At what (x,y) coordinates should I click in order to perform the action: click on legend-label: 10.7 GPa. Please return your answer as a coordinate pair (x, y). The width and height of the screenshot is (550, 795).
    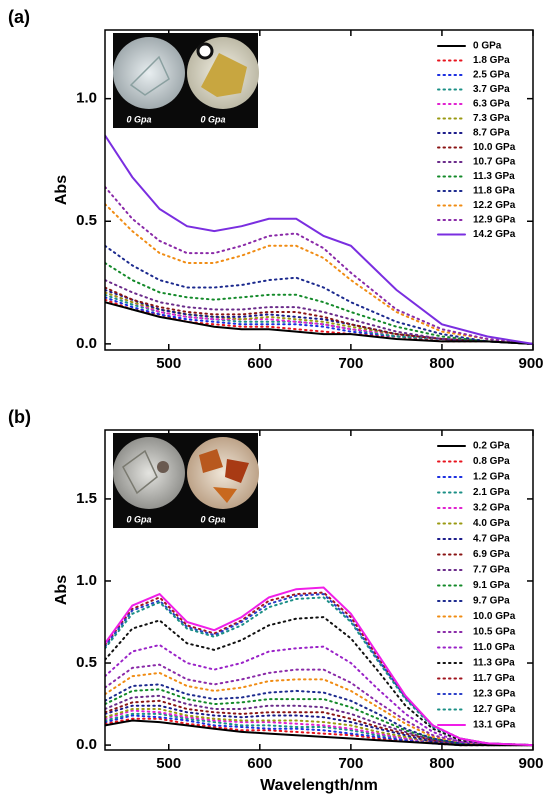
    Looking at the image, I should click on (494, 162).